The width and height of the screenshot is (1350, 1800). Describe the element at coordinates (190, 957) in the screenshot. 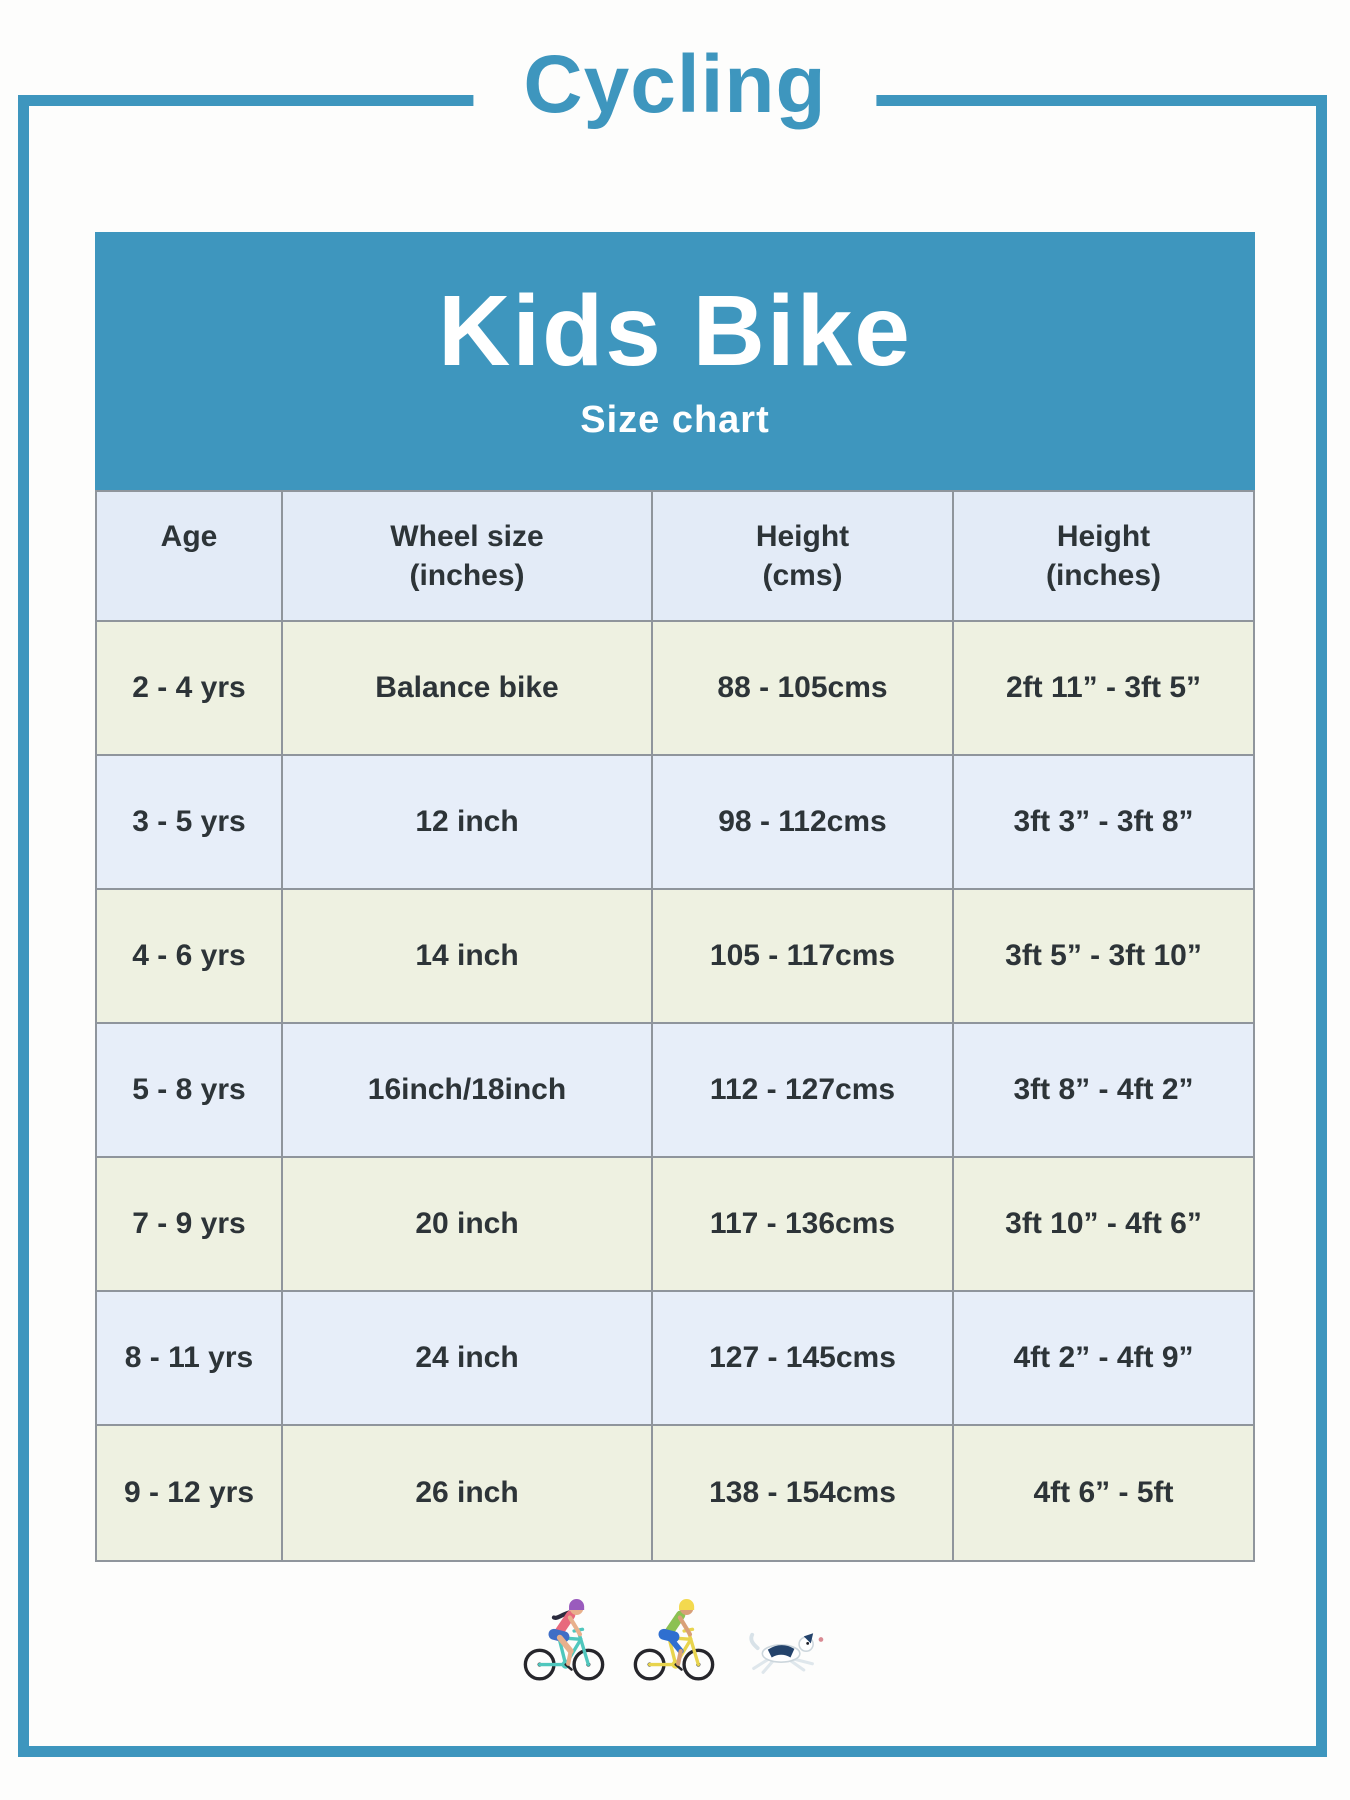

I see `table-cell-age: 4 - 6 yrs` at that location.